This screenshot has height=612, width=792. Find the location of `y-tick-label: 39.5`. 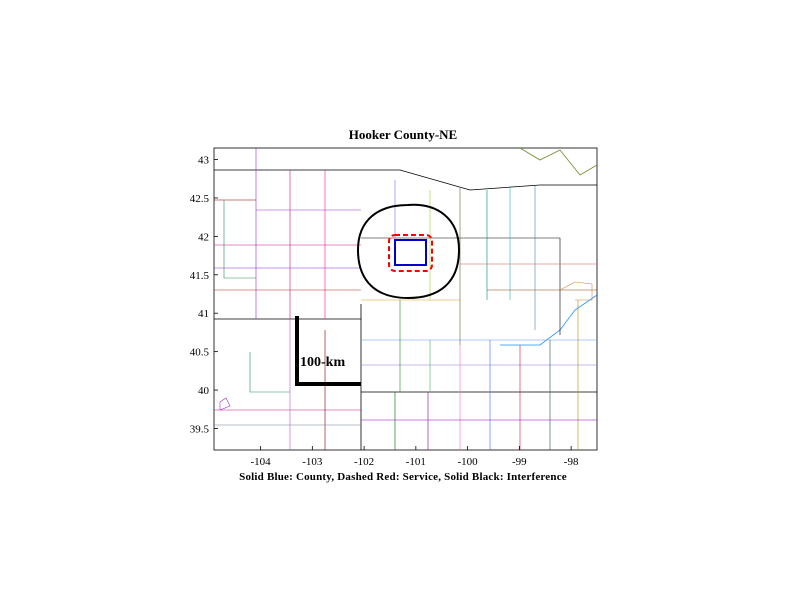

y-tick-label: 39.5 is located at coordinates (200, 429).